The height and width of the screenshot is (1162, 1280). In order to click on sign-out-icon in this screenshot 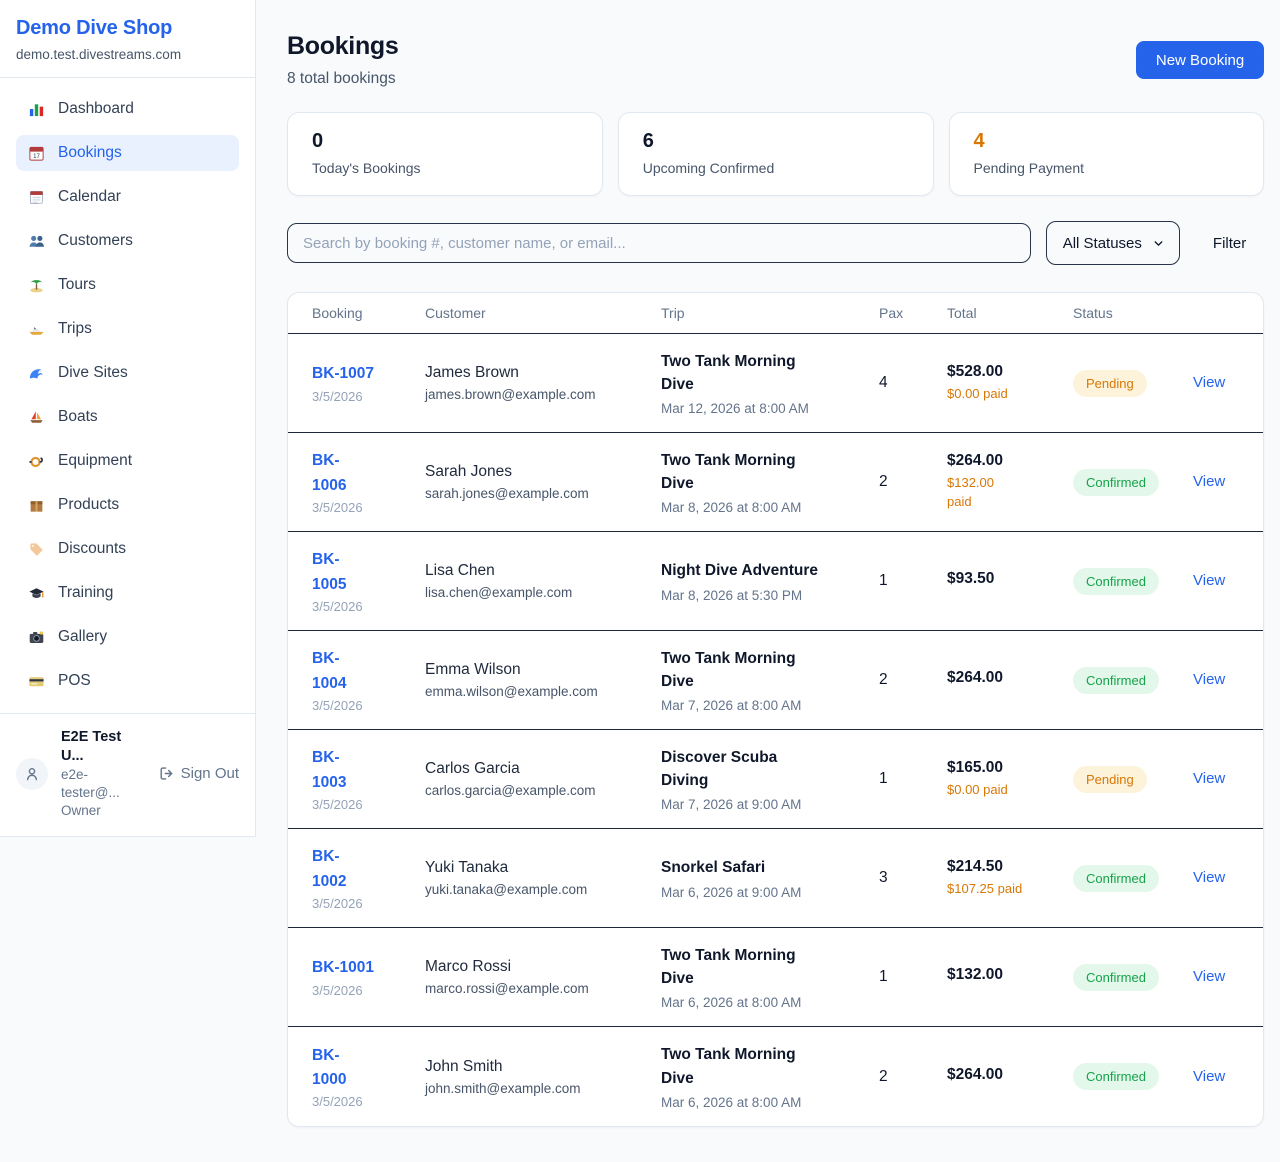, I will do `click(166, 774)`.